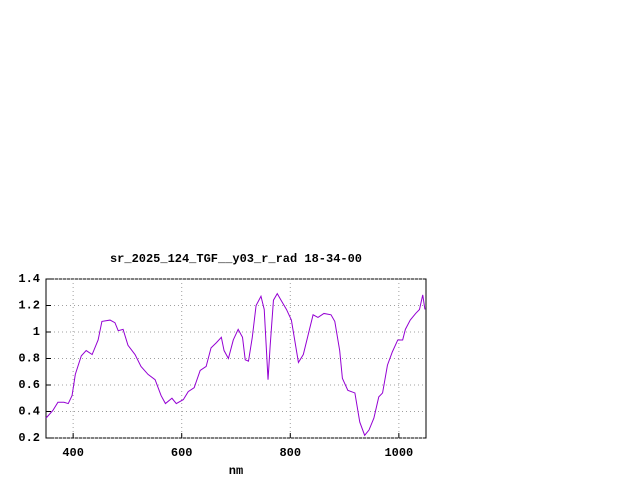 The width and height of the screenshot is (640, 480). What do you see at coordinates (236, 259) in the screenshot?
I see `chart-title: sr_2025_124_TGF__y03_r_rad 18-34-00` at bounding box center [236, 259].